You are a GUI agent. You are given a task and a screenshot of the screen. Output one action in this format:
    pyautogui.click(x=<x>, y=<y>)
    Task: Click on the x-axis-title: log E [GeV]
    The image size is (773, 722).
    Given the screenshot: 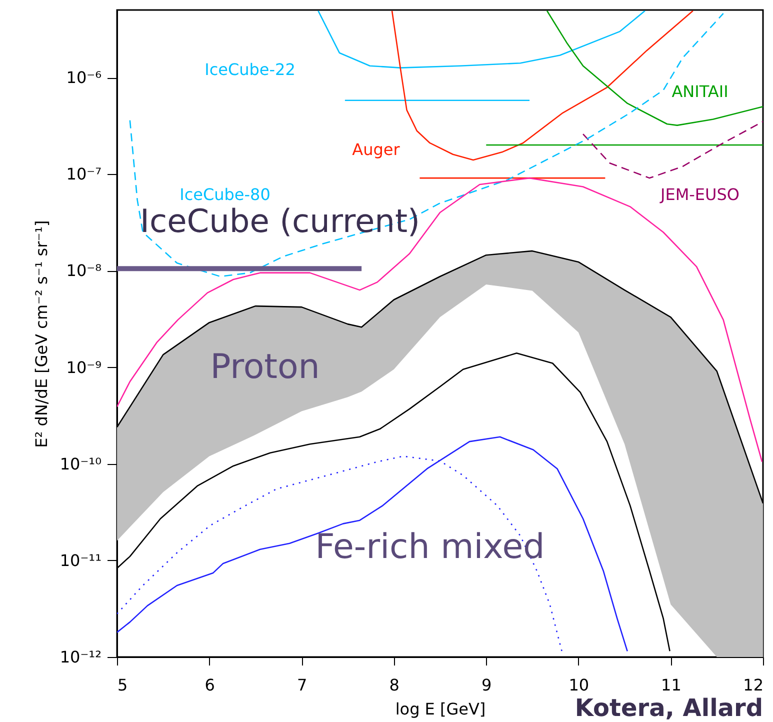 What is the action you would take?
    pyautogui.click(x=440, y=709)
    